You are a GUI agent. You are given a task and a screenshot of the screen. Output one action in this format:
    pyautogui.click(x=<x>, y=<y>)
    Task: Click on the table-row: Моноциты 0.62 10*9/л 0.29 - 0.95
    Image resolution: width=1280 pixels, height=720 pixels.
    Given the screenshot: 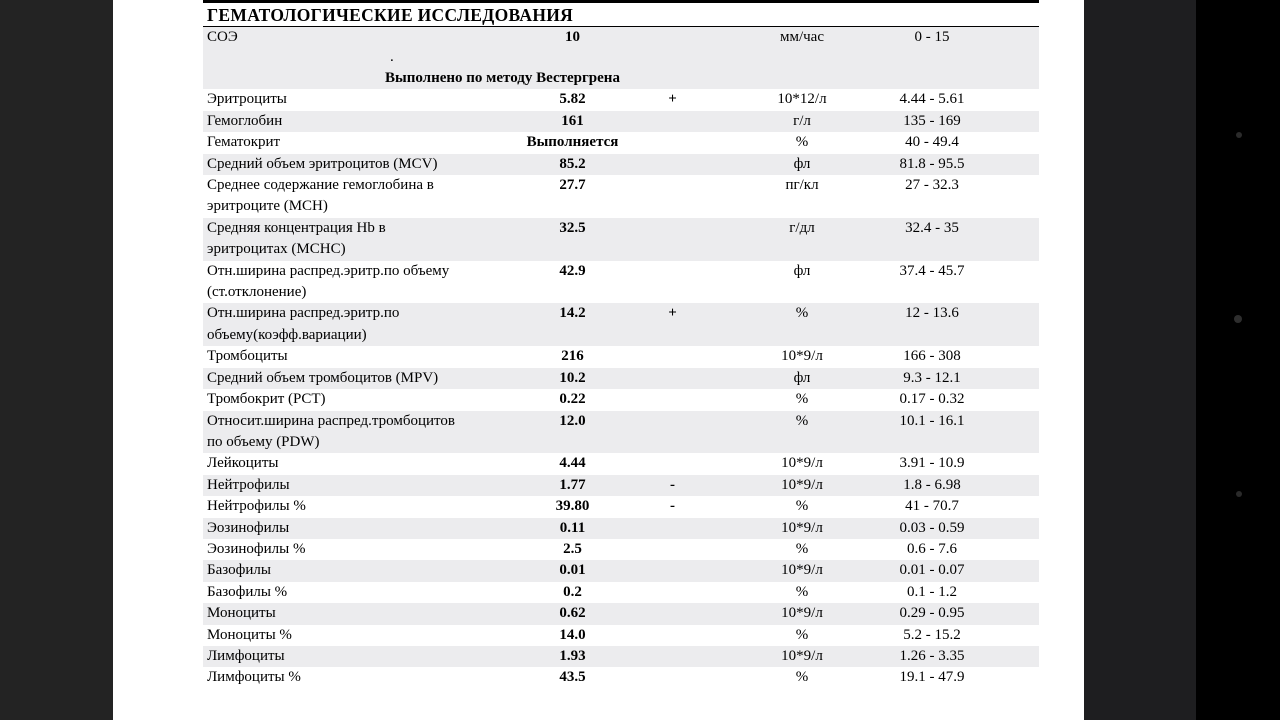 What is the action you would take?
    pyautogui.click(x=621, y=614)
    